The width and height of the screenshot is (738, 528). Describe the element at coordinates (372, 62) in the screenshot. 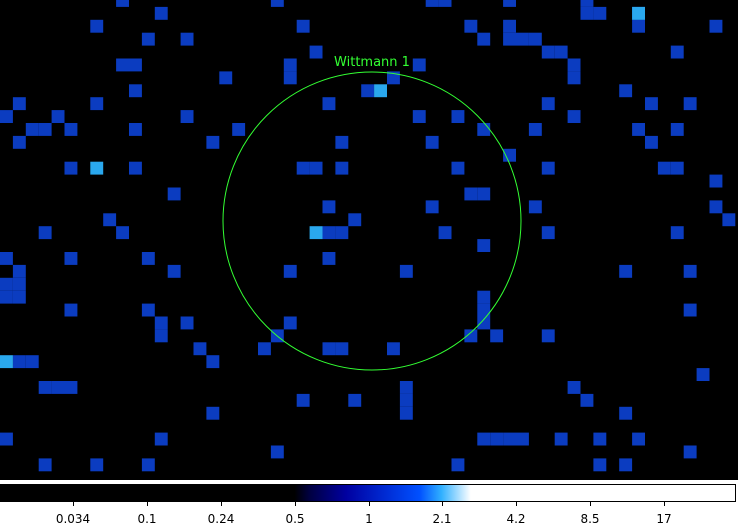

I see `region-label: Wittmann 1` at that location.